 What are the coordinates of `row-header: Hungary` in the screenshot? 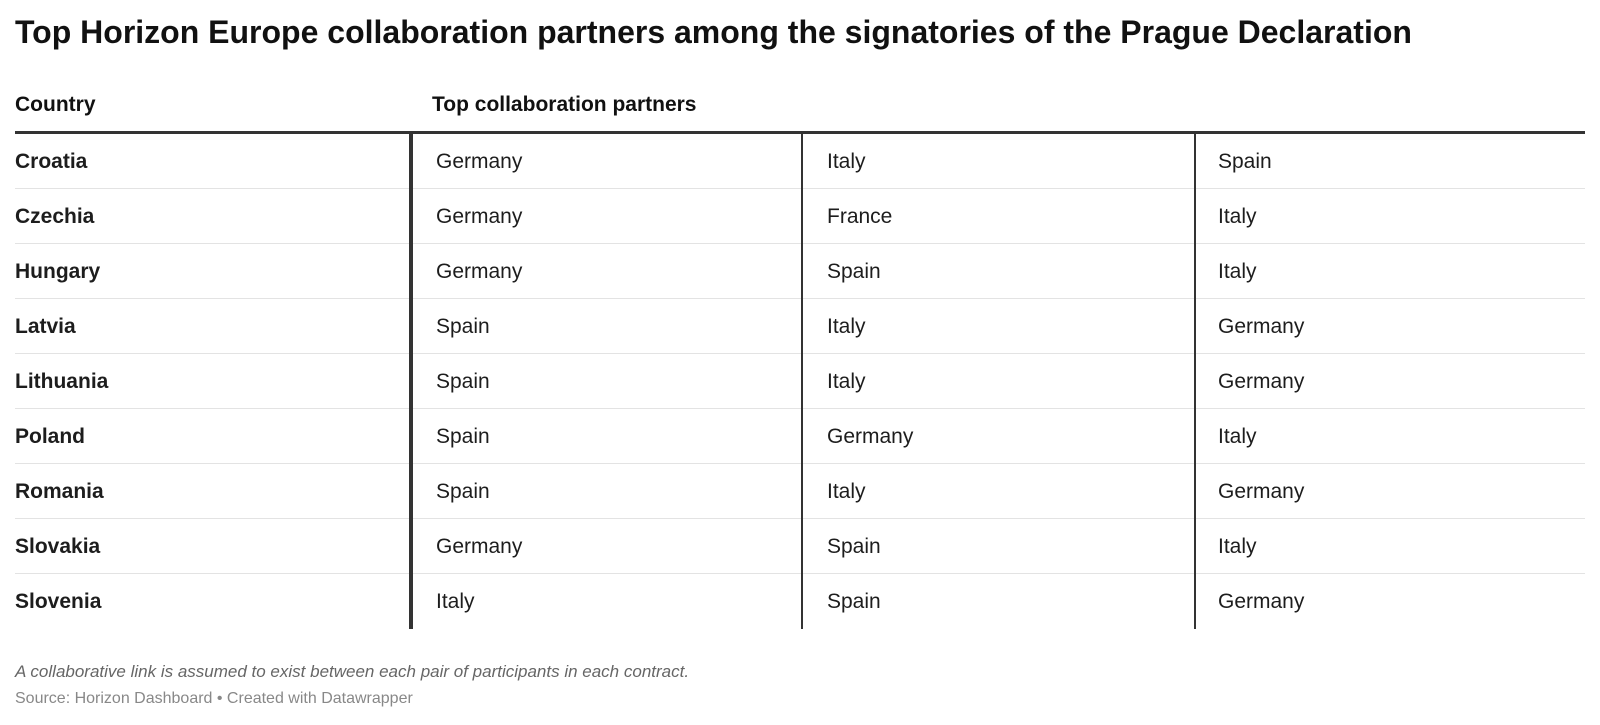 It's located at (58, 271).